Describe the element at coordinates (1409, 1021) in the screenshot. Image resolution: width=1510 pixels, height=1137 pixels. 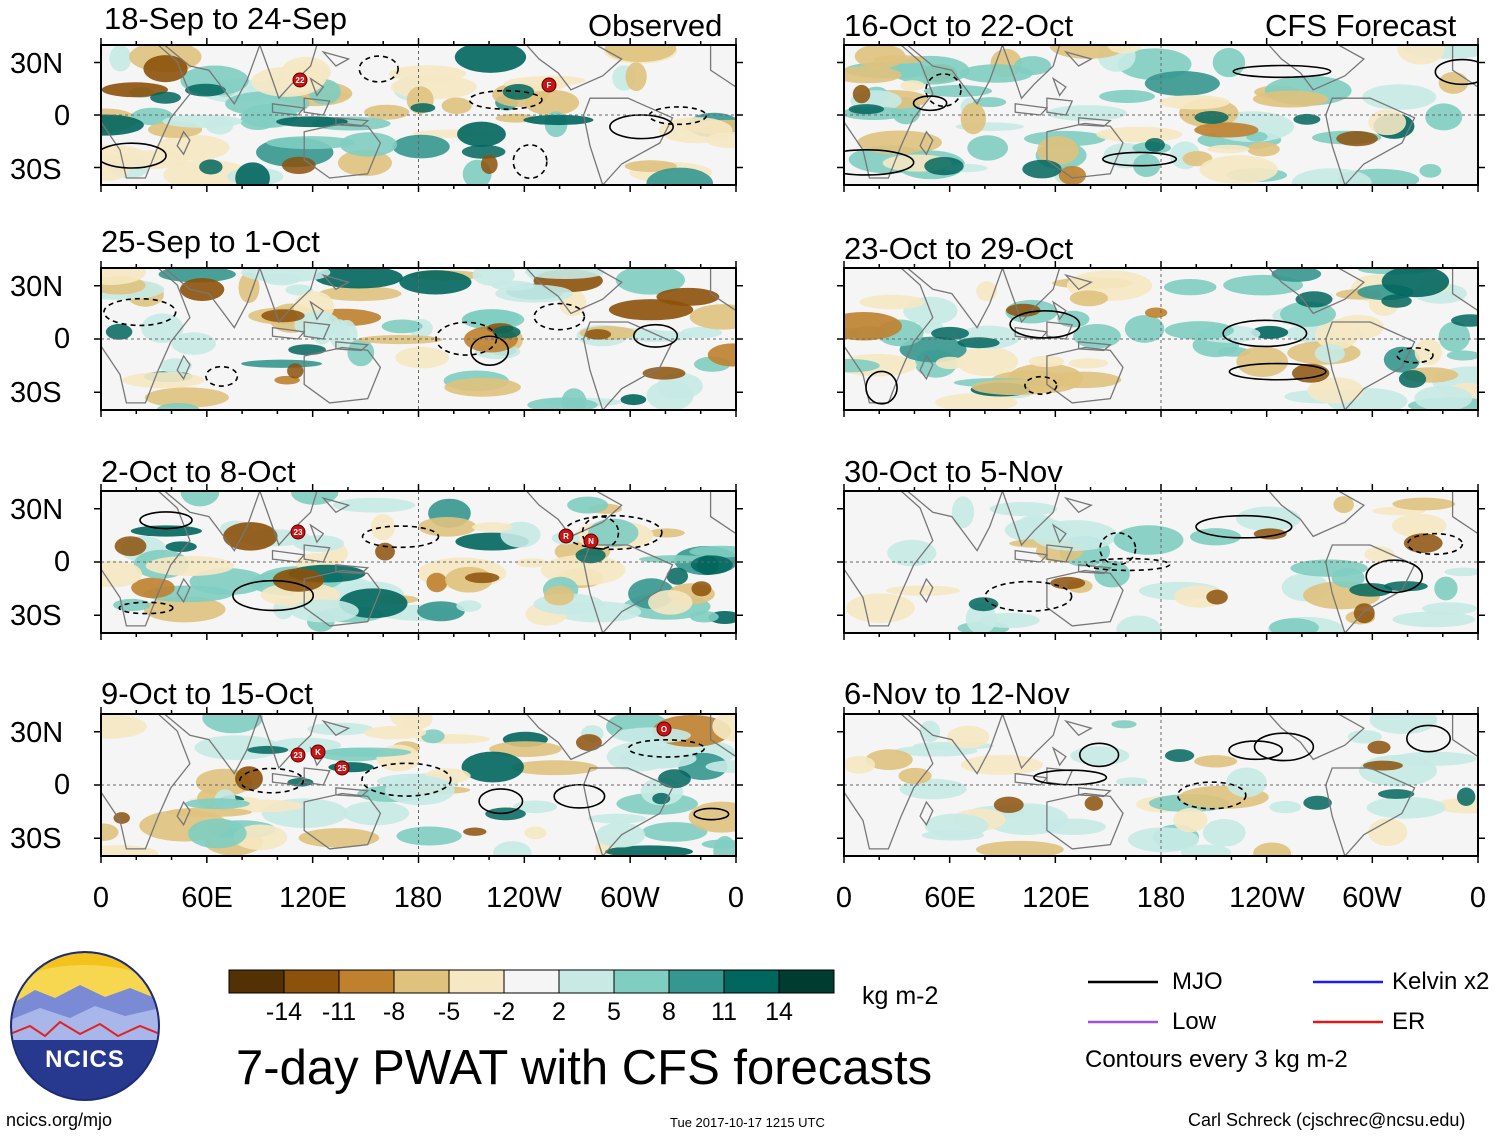
I see `legend-er-label: ER` at that location.